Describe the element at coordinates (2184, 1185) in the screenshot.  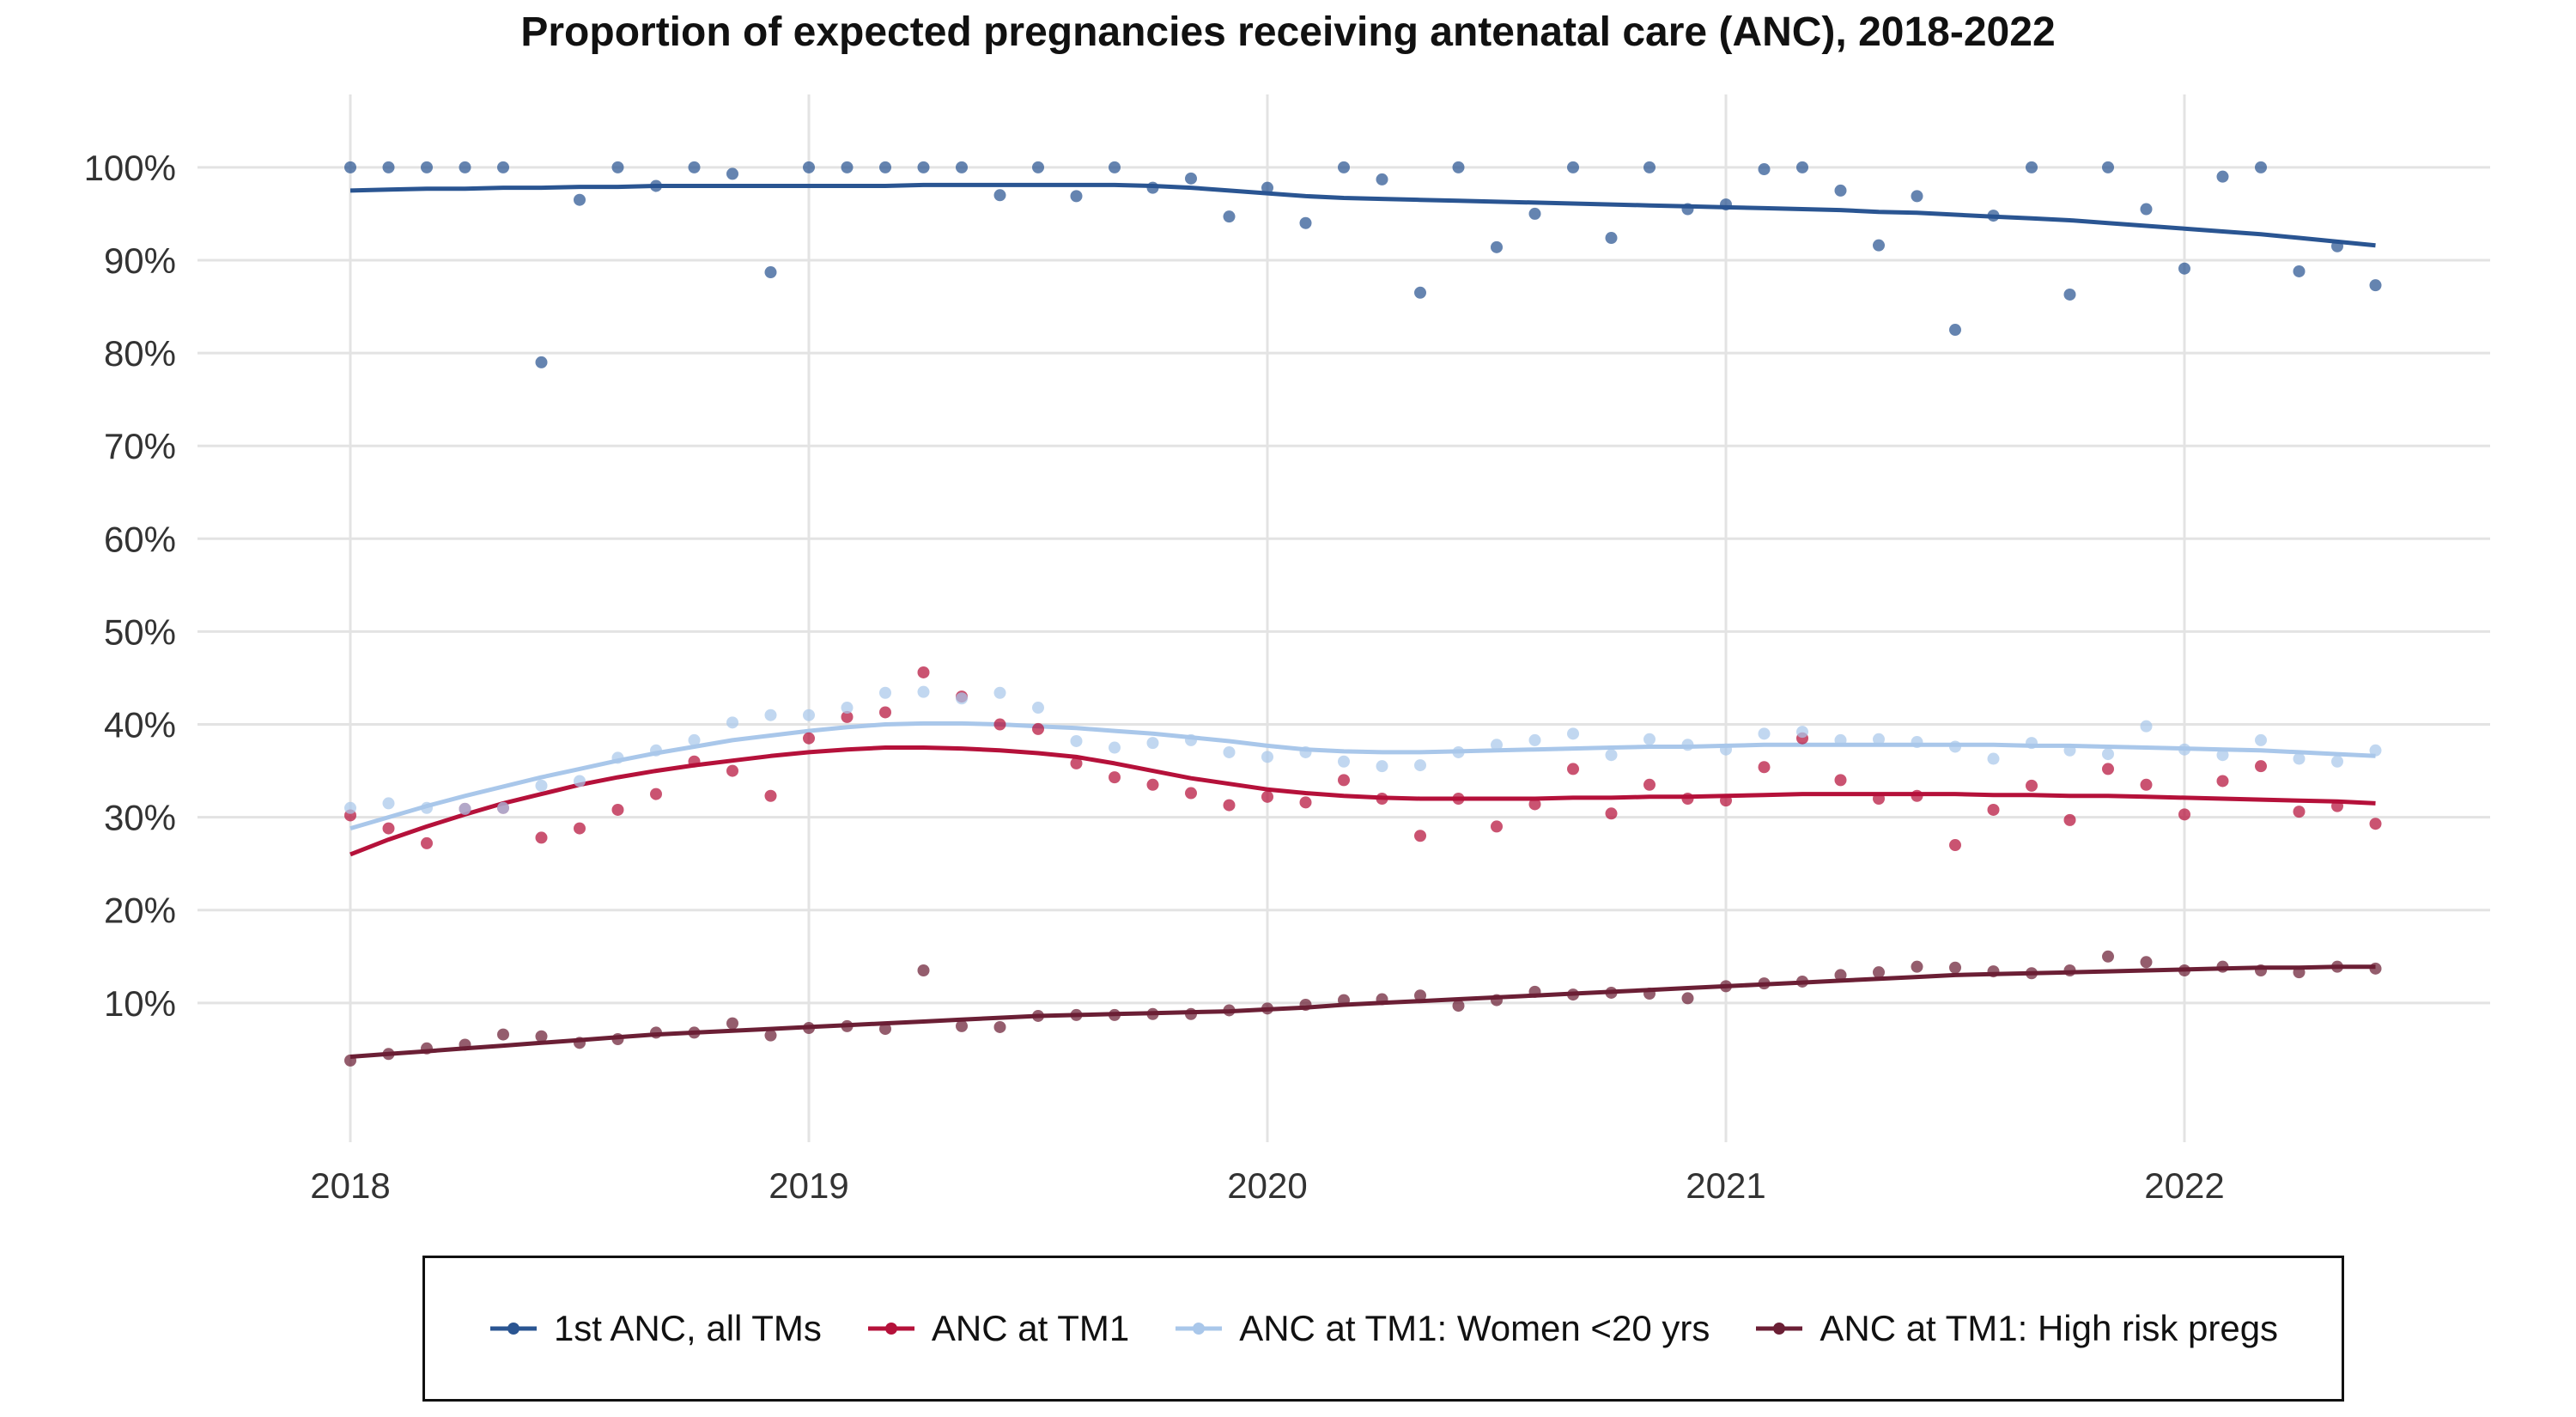
I see `x-tick-label: 2022` at that location.